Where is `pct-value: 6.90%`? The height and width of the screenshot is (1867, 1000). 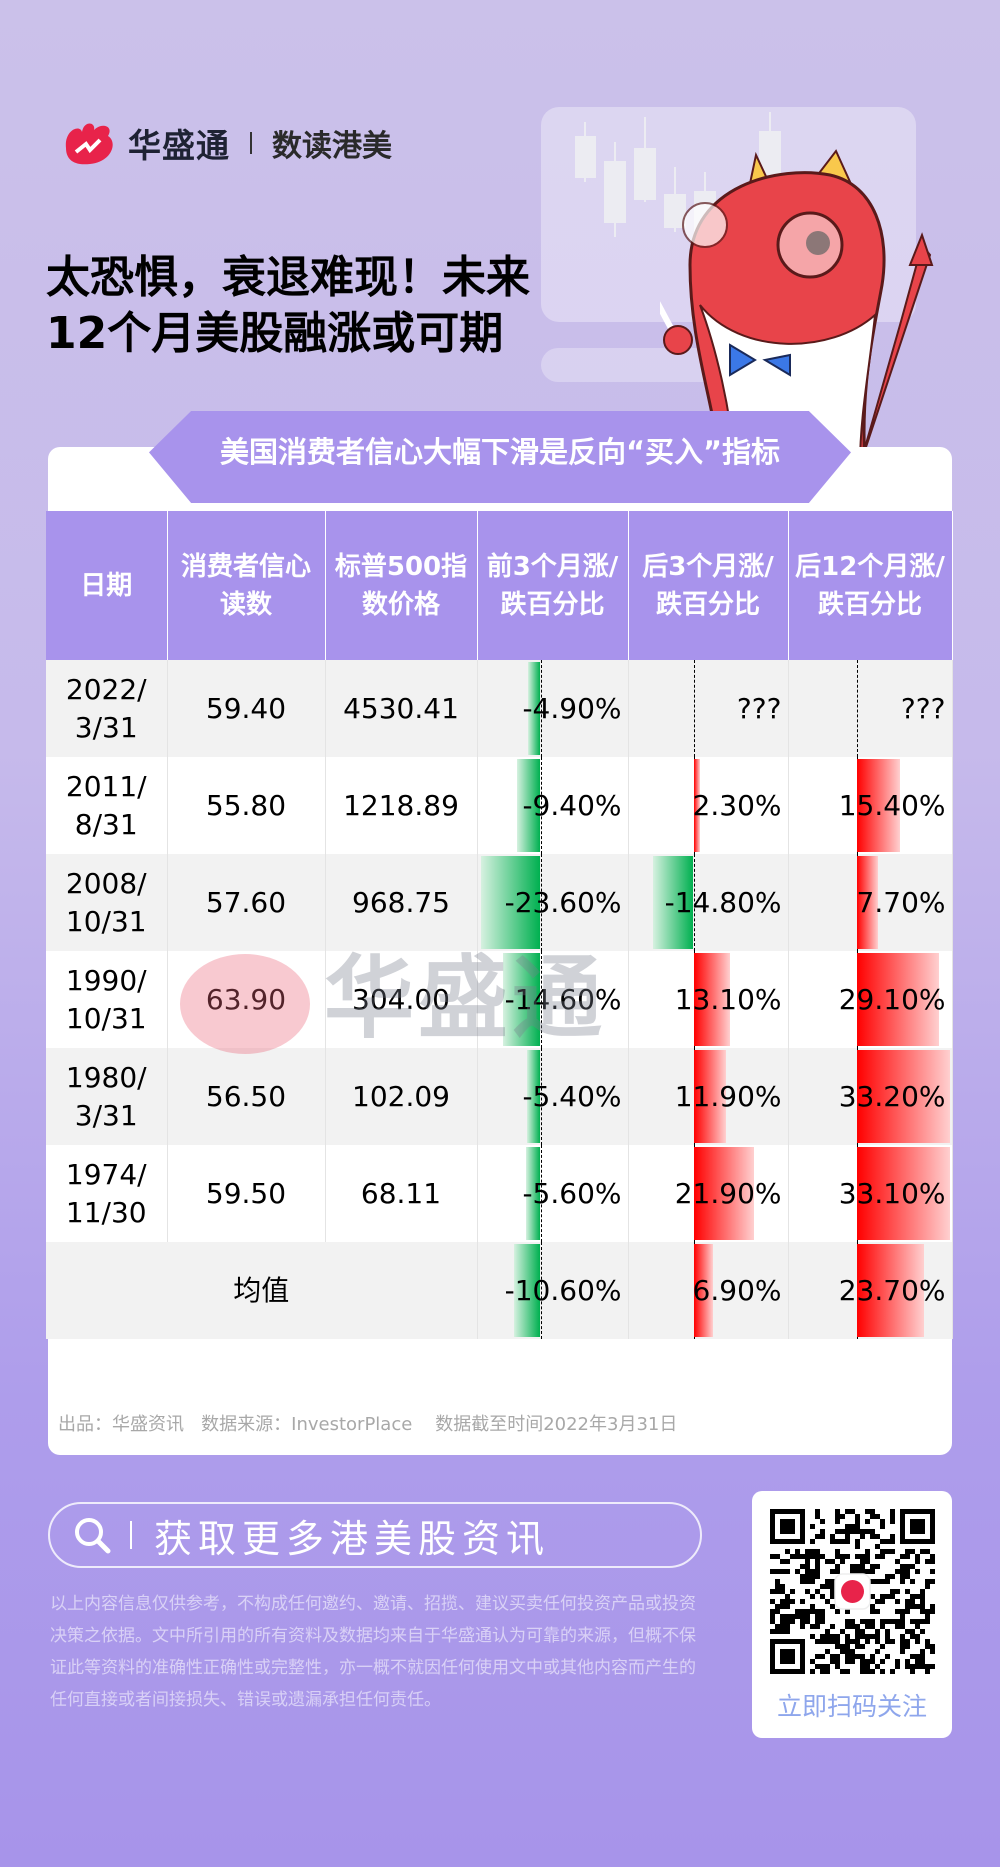
pct-value: 6.90% is located at coordinates (737, 1290).